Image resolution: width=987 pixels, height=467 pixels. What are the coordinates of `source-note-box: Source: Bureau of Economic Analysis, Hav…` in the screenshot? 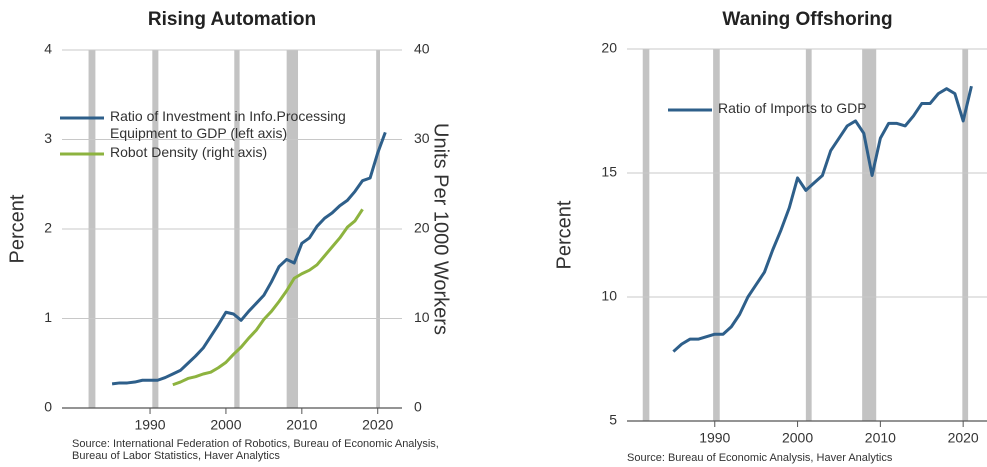 It's located at (760, 458).